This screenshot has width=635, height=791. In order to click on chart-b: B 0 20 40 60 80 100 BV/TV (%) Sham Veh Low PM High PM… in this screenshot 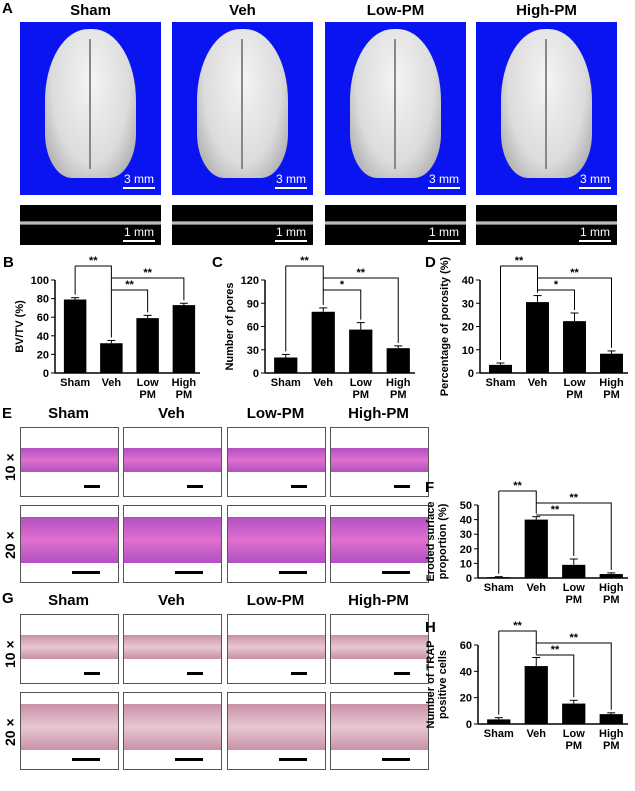, I will do `click(101, 327)`.